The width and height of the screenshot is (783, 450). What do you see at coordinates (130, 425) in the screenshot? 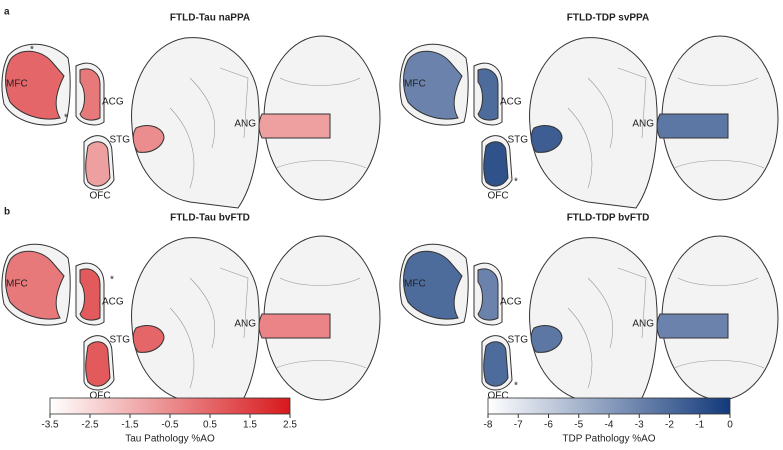
I see `colorbar-tick-label: -1.5` at bounding box center [130, 425].